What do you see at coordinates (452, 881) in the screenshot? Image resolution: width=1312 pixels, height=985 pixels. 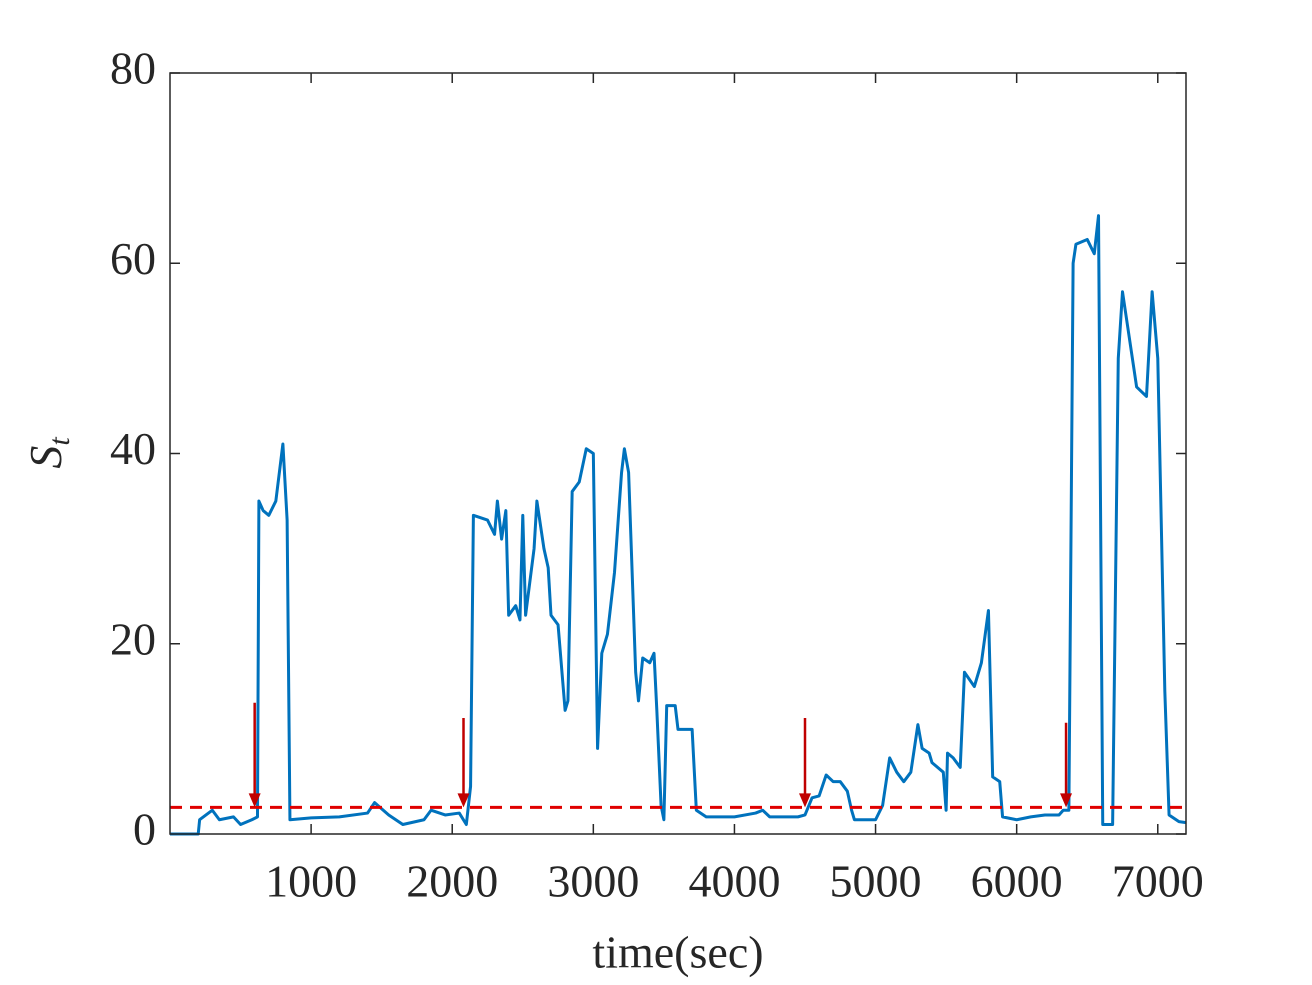 I see `x-tick-label: 2000` at bounding box center [452, 881].